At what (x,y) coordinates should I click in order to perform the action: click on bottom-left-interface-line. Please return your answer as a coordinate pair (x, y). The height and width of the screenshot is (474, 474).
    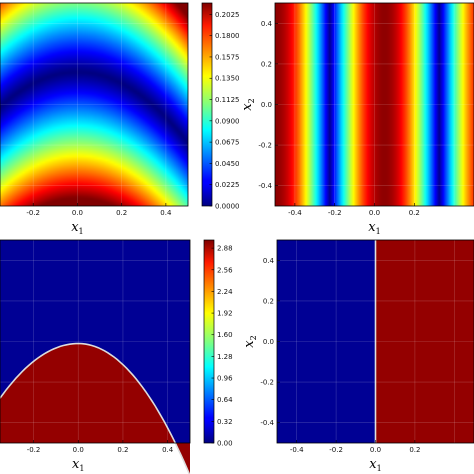
    Looking at the image, I should click on (95, 408).